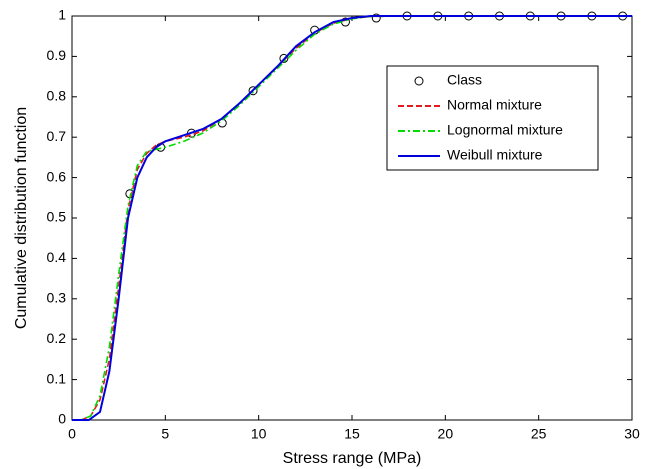 The width and height of the screenshot is (652, 469). Describe the element at coordinates (446, 434) in the screenshot. I see `x-tick-label: 20` at that location.